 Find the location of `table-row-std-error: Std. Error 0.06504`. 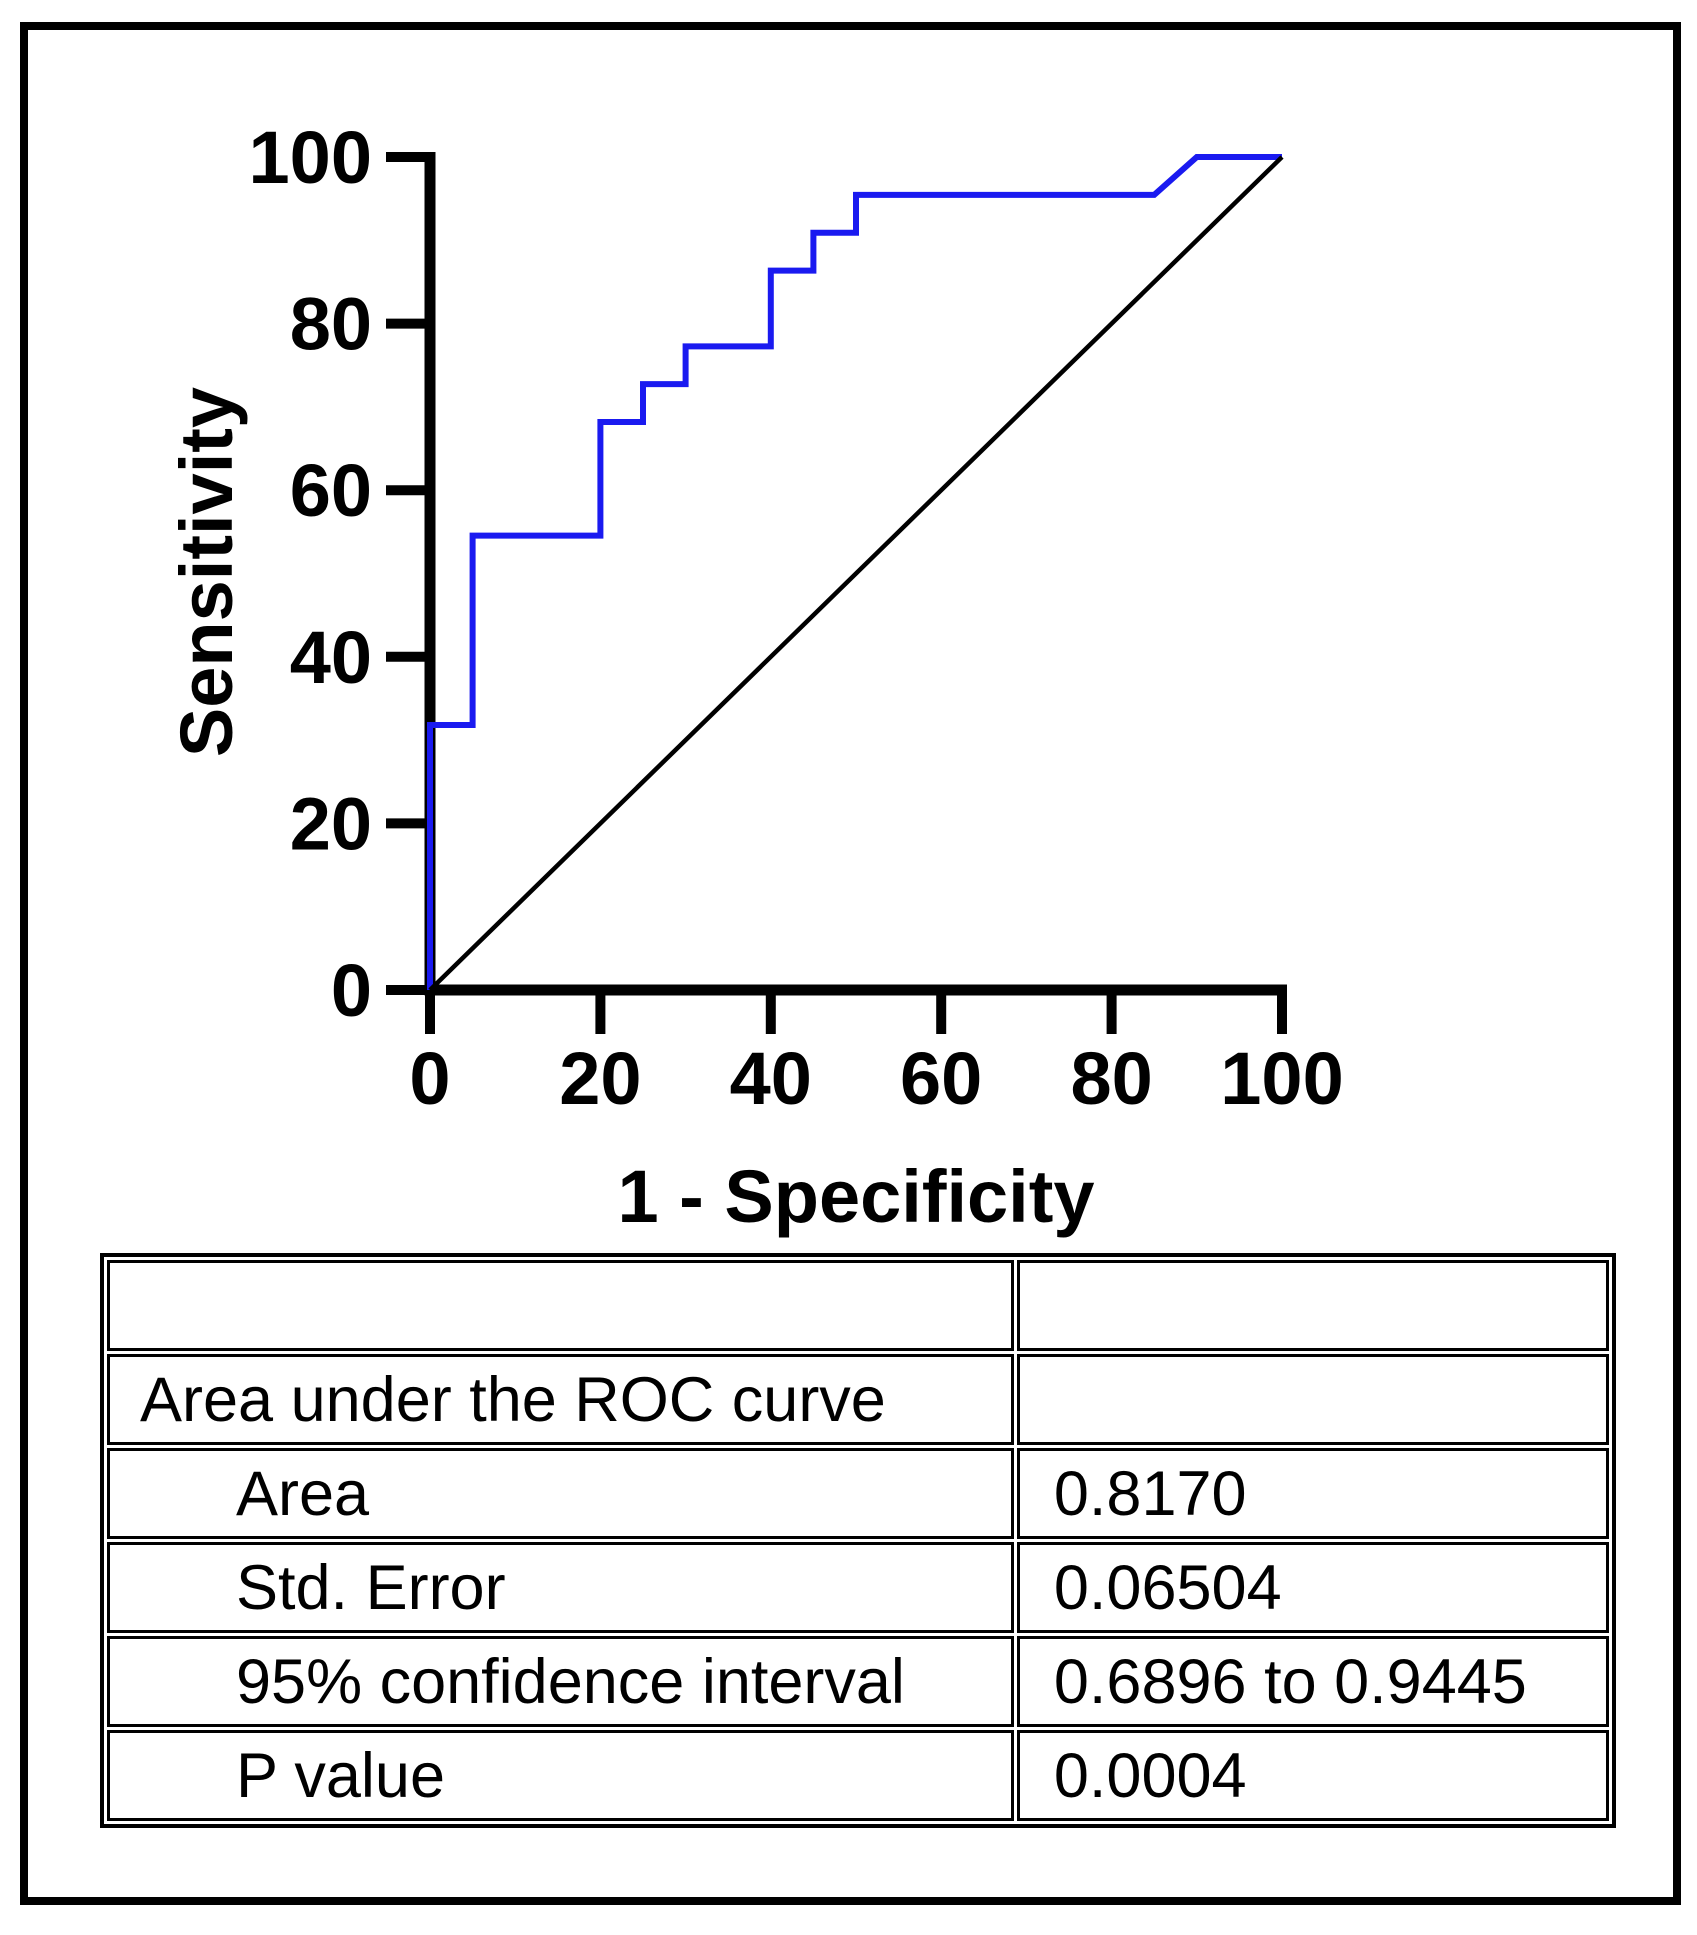

table-row-std-error: Std. Error 0.06504 is located at coordinates (858, 1587).